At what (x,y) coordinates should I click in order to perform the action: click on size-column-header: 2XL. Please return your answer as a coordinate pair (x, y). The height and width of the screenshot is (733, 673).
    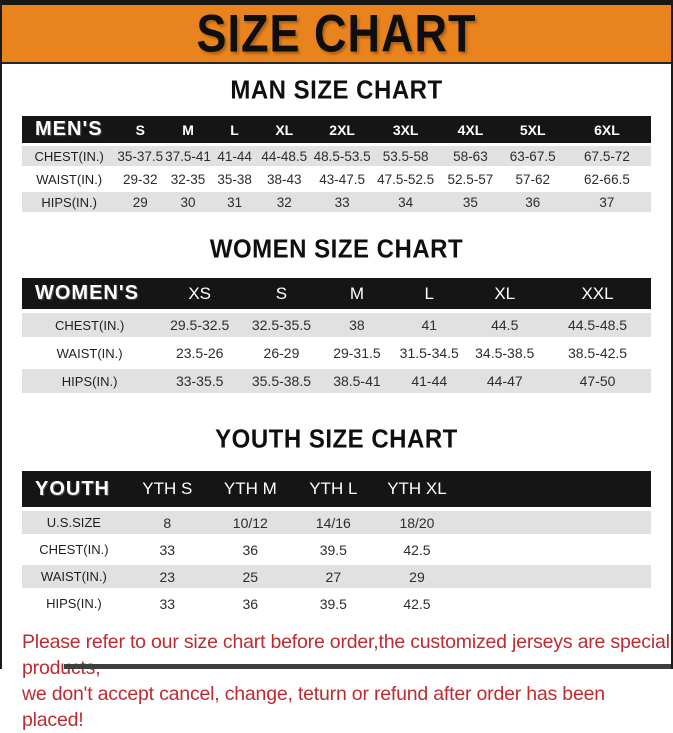
    Looking at the image, I should click on (342, 129).